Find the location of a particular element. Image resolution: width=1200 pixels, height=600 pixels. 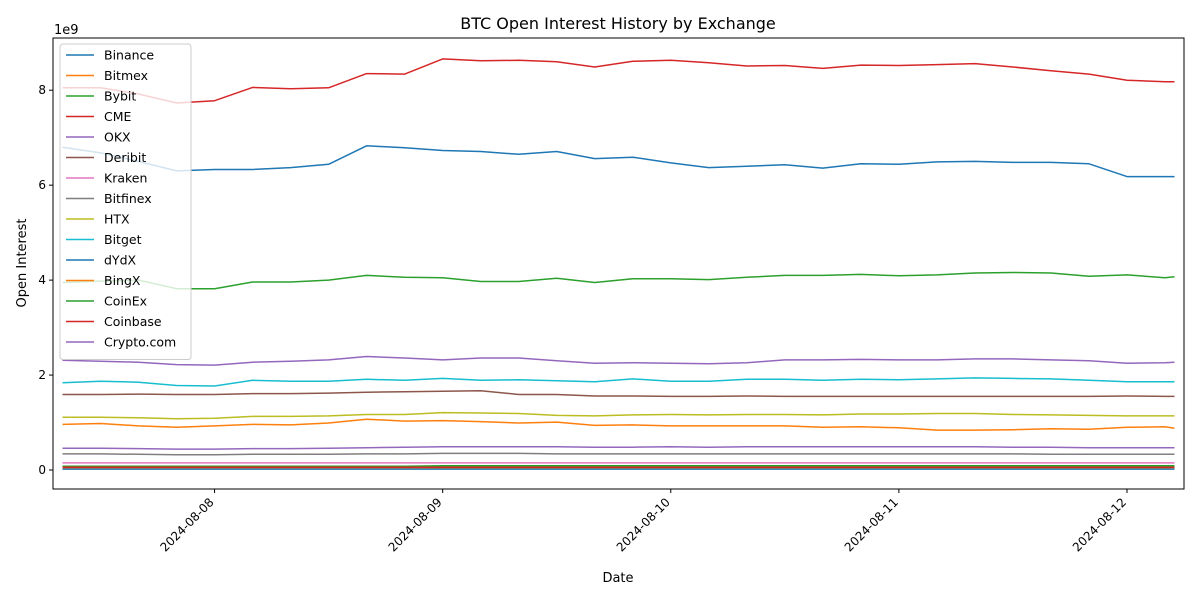

legend-label-binance: Binance is located at coordinates (129, 55).